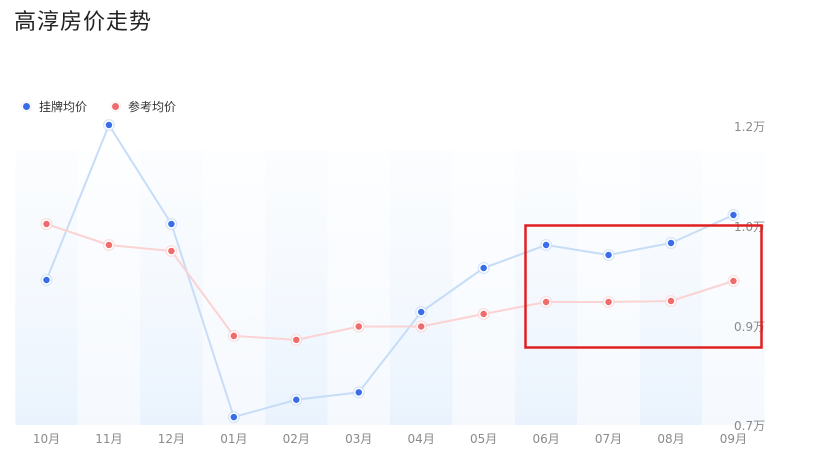 The height and width of the screenshot is (475, 814). What do you see at coordinates (116, 106) in the screenshot?
I see `legend-dot-reference-price` at bounding box center [116, 106].